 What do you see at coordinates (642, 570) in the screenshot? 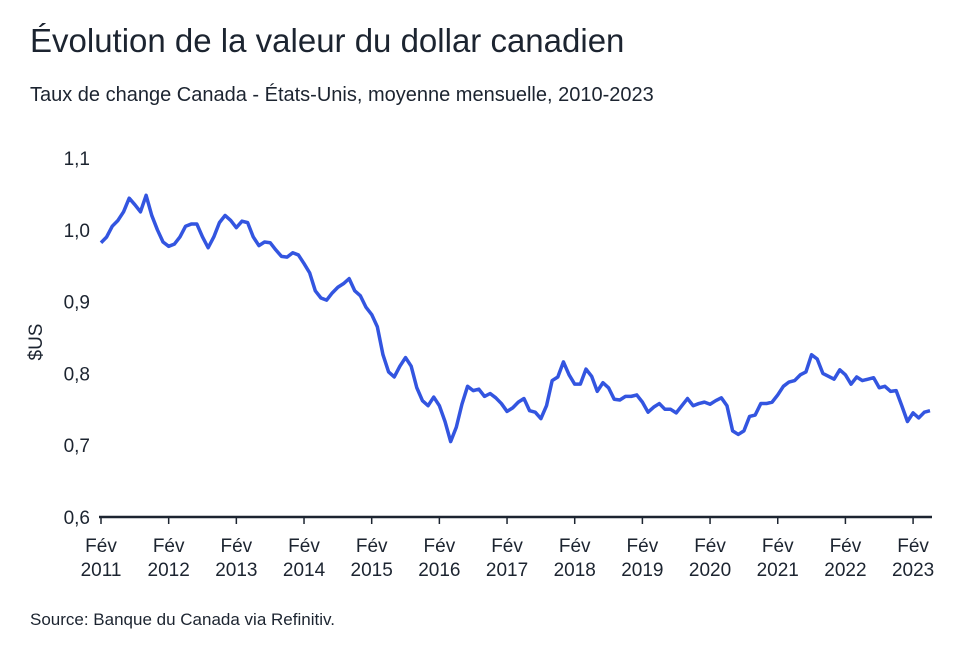
I see `x-tick-label: 2019` at bounding box center [642, 570].